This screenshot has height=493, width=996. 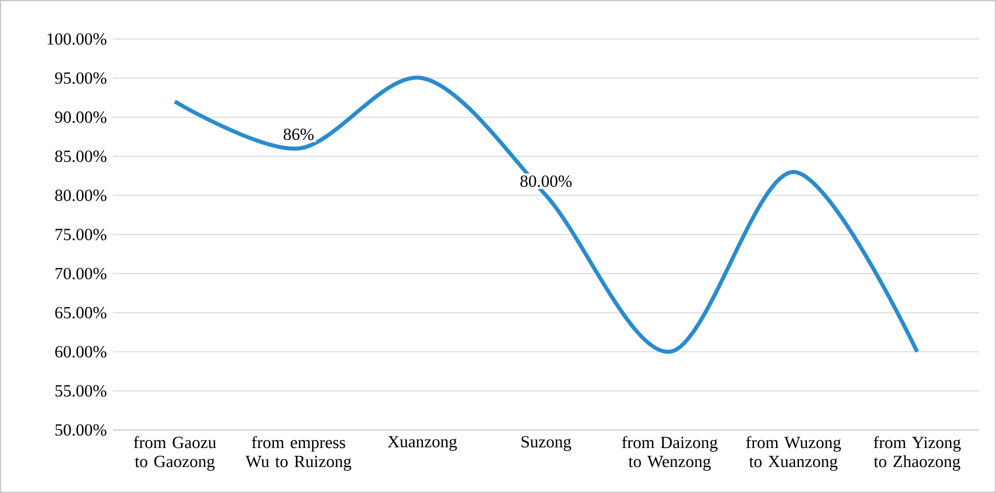 What do you see at coordinates (80, 78) in the screenshot?
I see `y-tick-label: 95.00%` at bounding box center [80, 78].